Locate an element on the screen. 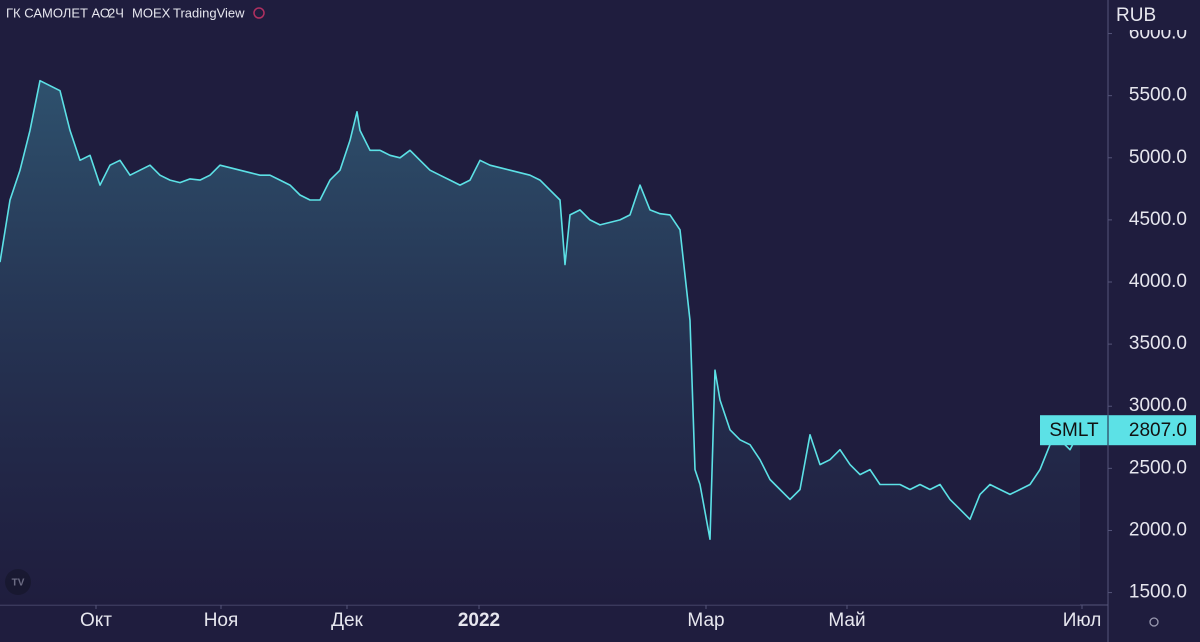  y-tick-label: 5000.0 is located at coordinates (1158, 157).